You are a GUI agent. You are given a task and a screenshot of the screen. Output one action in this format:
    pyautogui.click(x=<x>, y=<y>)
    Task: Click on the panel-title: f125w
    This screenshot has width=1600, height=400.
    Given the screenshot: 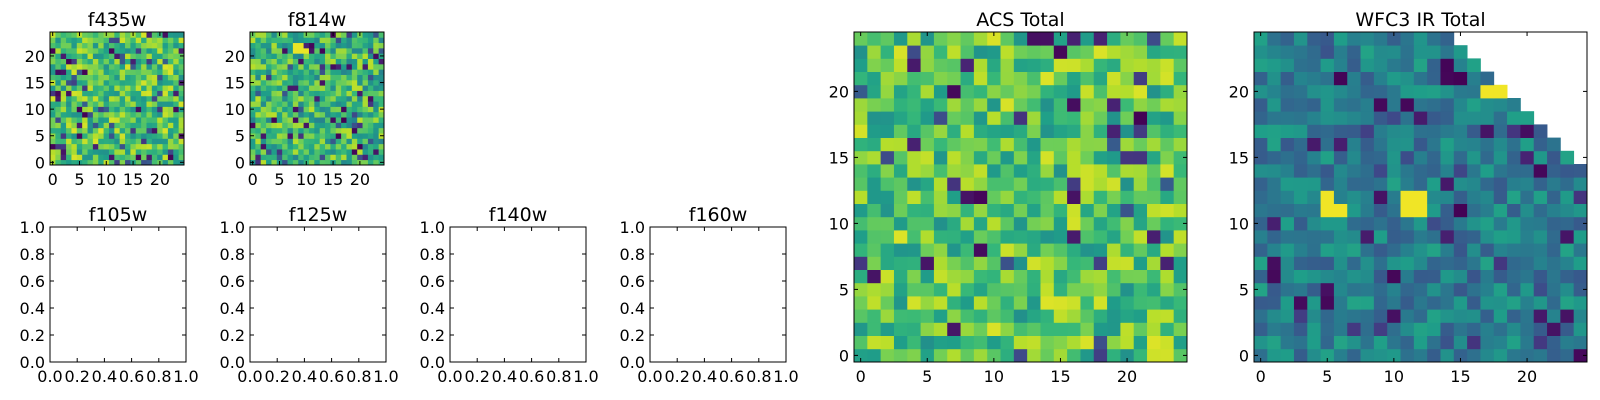 What is the action you would take?
    pyautogui.click(x=318, y=215)
    